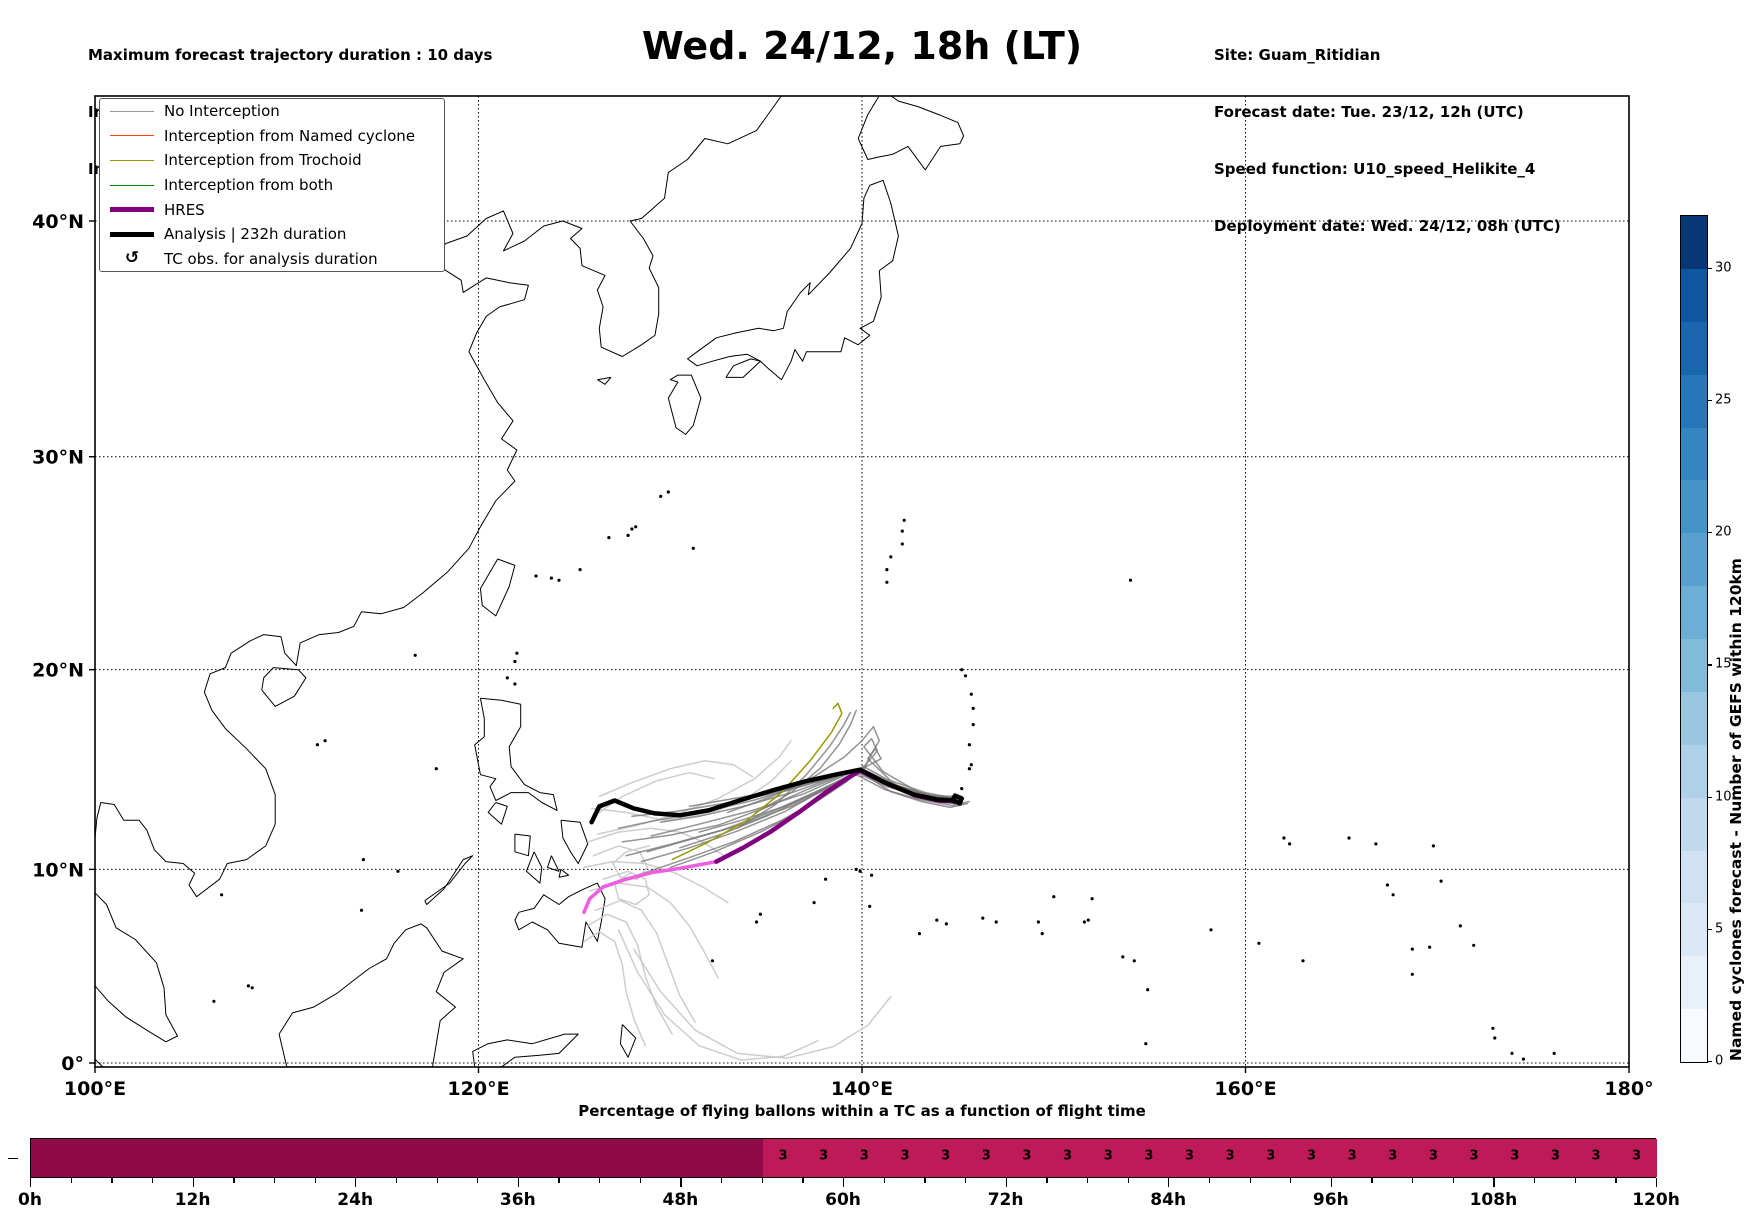  I want to click on forecast-date-text: Forecast date: Tue. 23/12, 12h (UTC), so click(1369, 112).